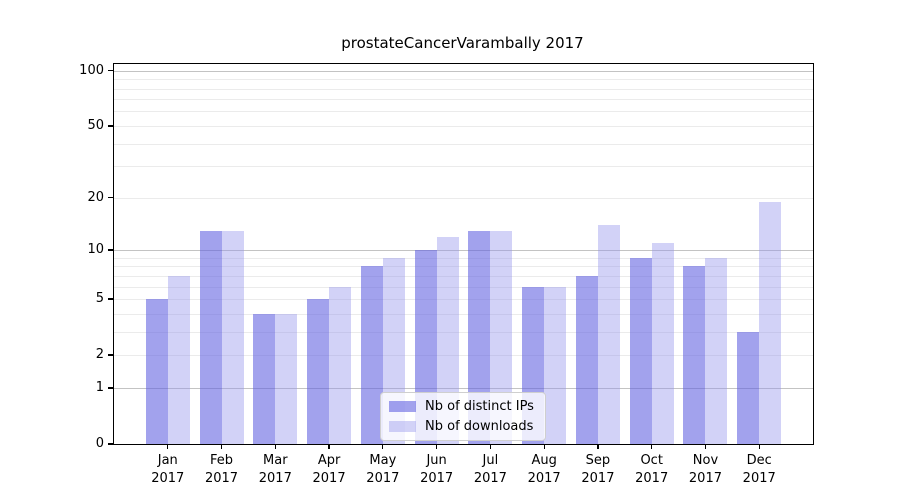 The width and height of the screenshot is (900, 500). Describe the element at coordinates (329, 446) in the screenshot. I see `x-tick-apr` at that location.